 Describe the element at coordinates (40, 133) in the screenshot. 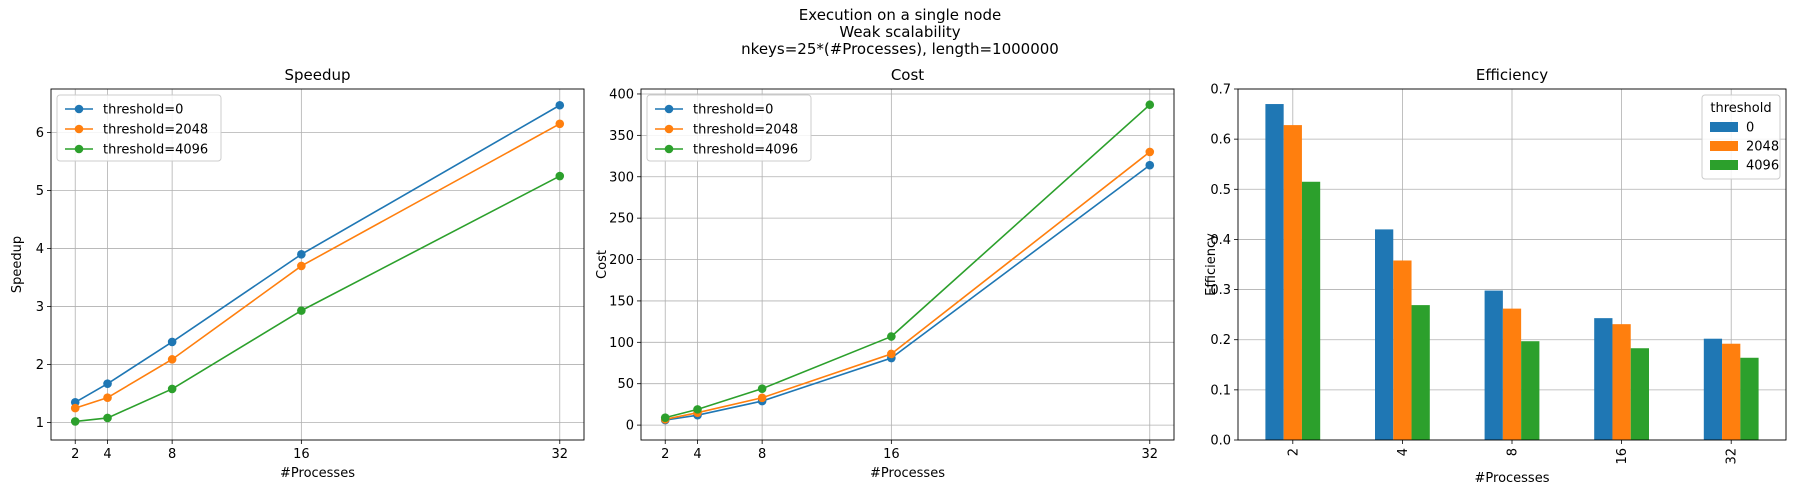

I see `y-tick-label: 6` at that location.